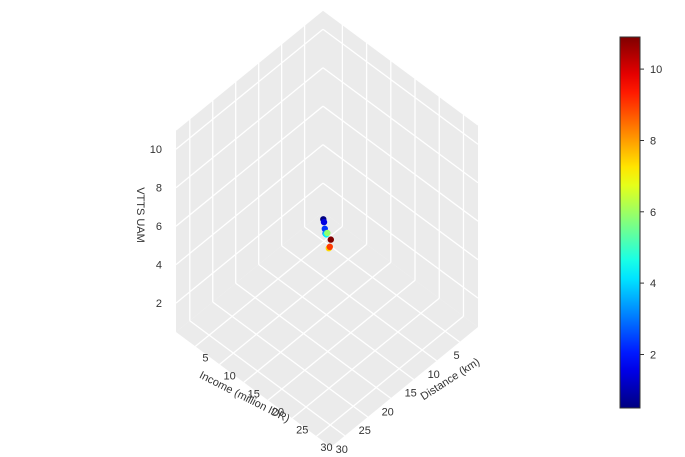 Image resolution: width=685 pixels, height=457 pixels. What do you see at coordinates (326, 448) in the screenshot?
I see `y-tick-label: 30` at bounding box center [326, 448].